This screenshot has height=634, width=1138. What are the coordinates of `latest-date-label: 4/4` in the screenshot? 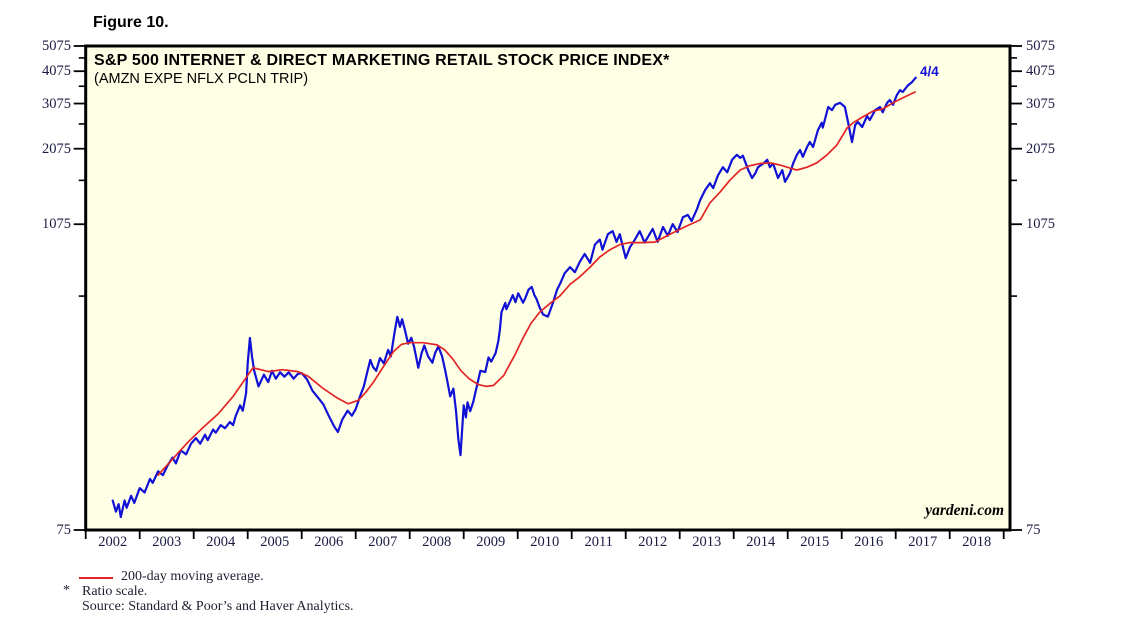 It's located at (929, 71).